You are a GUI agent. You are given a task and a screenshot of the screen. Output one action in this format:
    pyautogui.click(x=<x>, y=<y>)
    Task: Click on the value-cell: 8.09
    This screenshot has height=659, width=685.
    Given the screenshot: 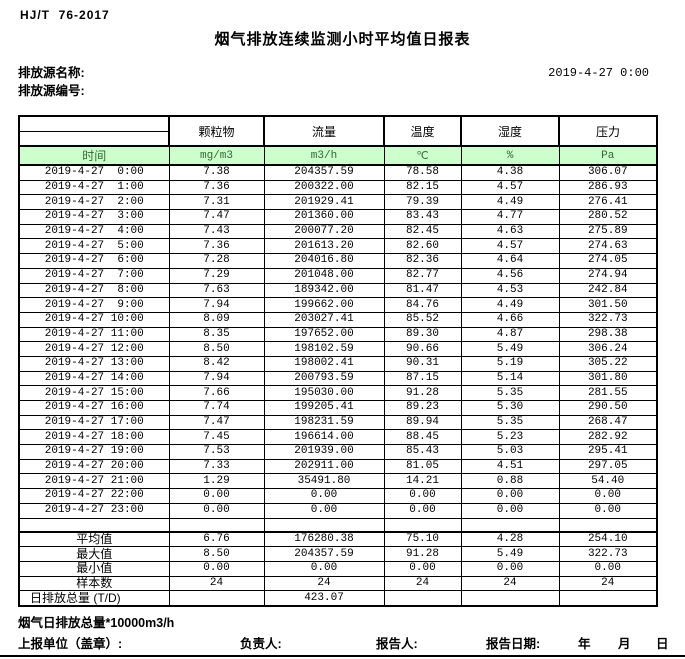 What is the action you would take?
    pyautogui.click(x=216, y=319)
    